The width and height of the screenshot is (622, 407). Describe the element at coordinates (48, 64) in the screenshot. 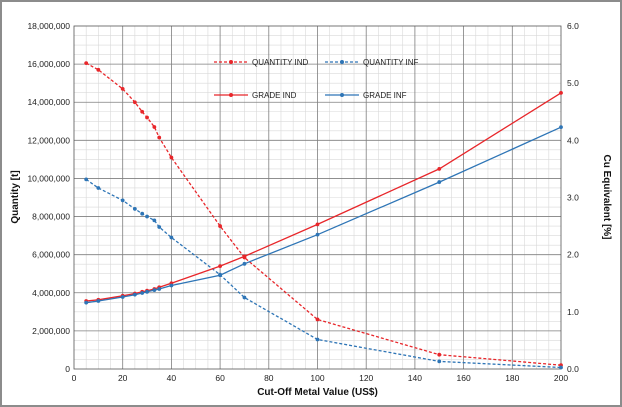

I see `y-tick-label: 16,000,000` at that location.